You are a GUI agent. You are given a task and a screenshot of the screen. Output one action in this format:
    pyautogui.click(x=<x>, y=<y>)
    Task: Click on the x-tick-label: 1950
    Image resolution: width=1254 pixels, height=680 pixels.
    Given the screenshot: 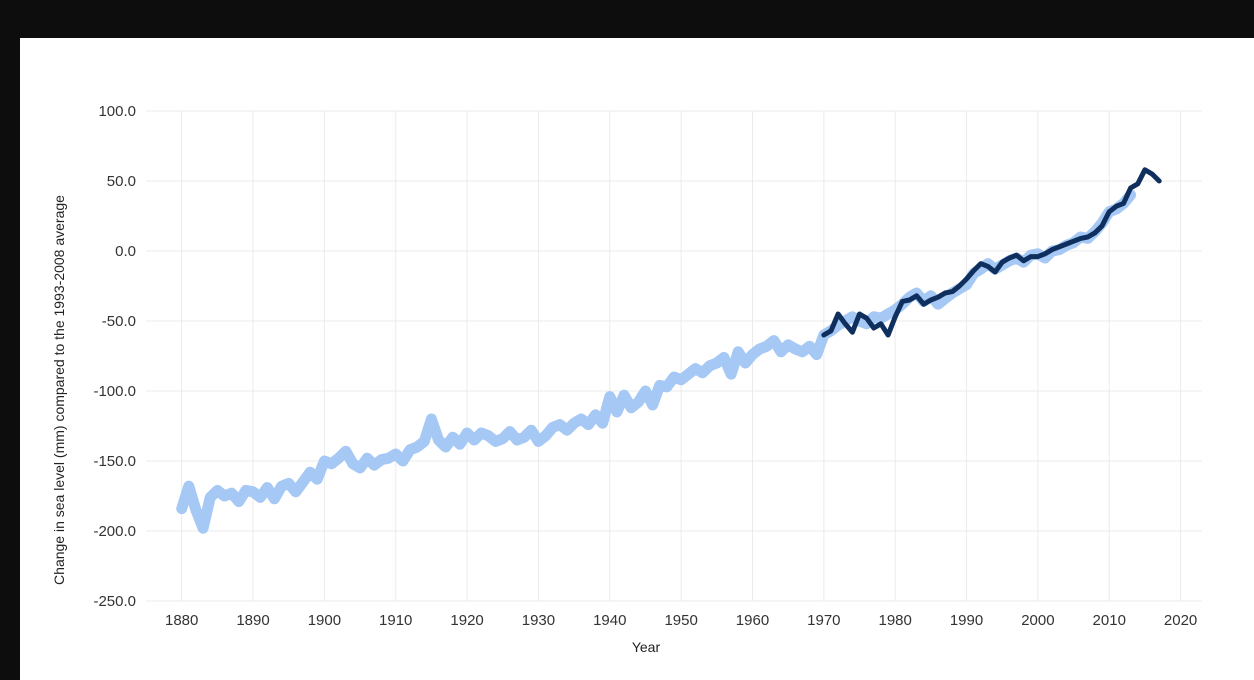 What is the action you would take?
    pyautogui.click(x=680, y=620)
    